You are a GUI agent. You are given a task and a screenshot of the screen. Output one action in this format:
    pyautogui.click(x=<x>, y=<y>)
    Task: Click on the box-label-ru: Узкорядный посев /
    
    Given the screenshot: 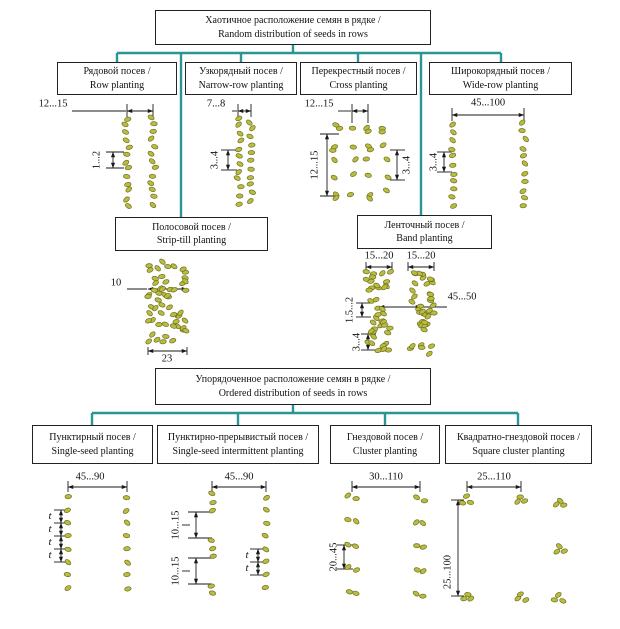 What is the action you would take?
    pyautogui.click(x=241, y=71)
    